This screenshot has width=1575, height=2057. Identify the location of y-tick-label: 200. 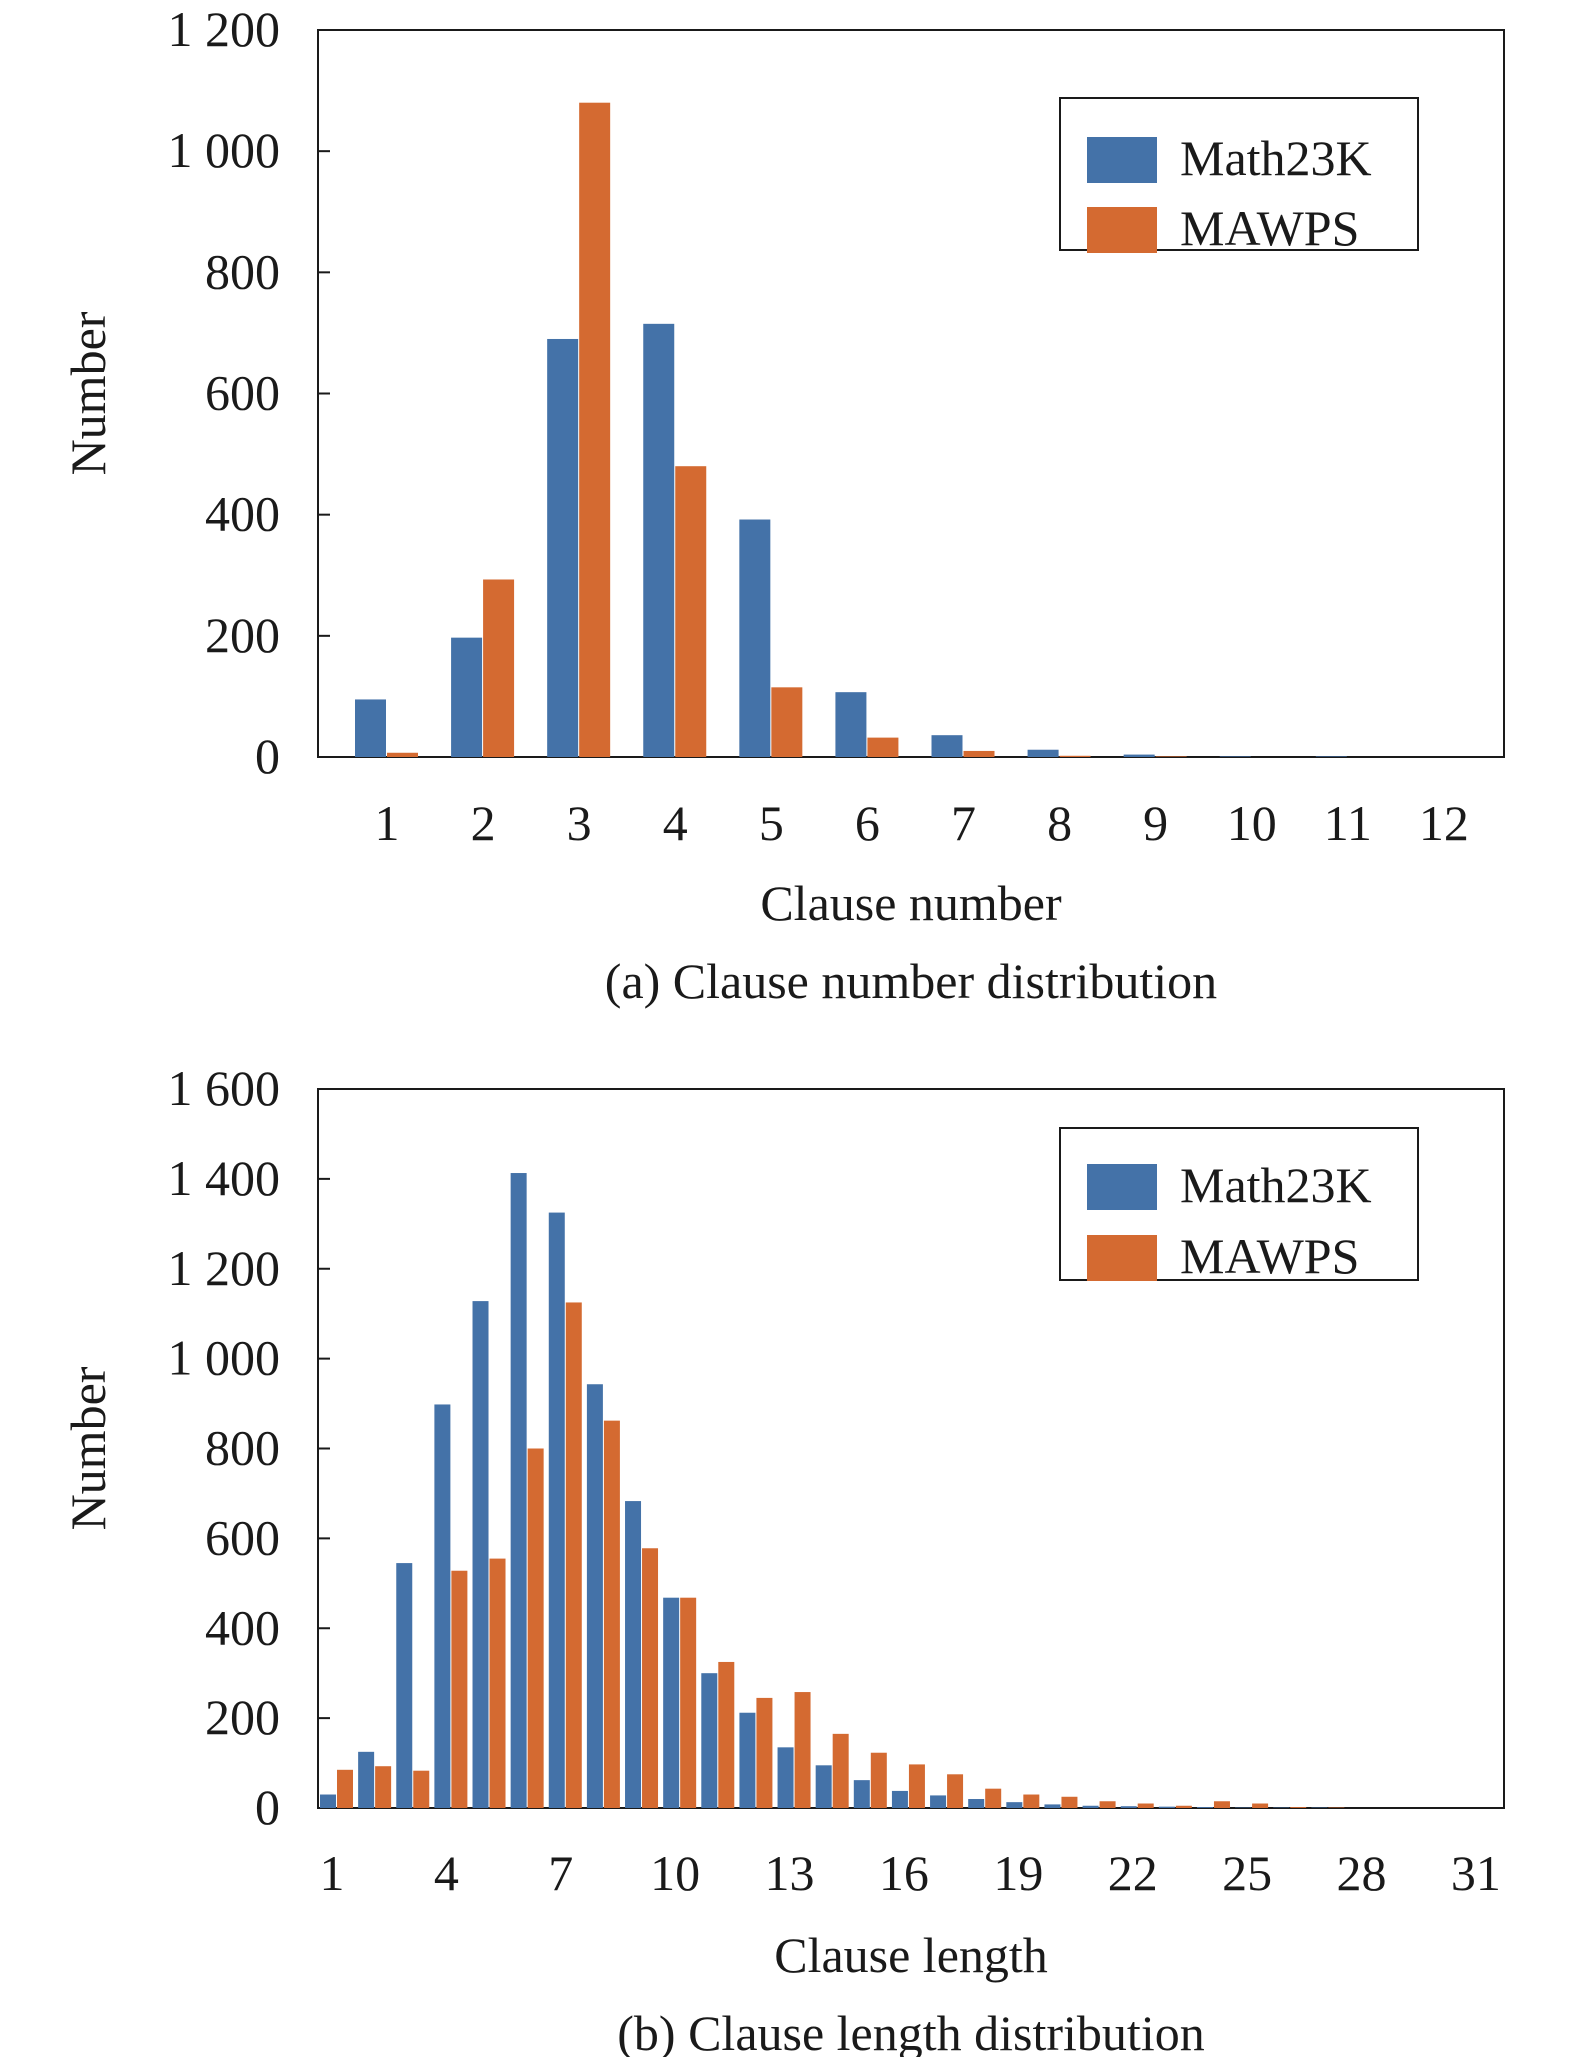
(242, 635).